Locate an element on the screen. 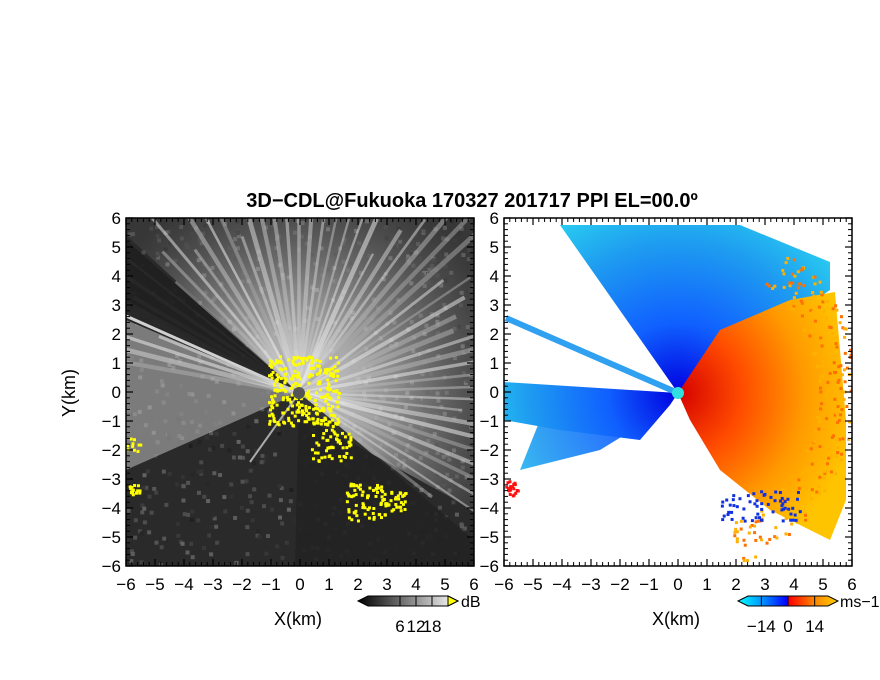  y-tick-label: −3 is located at coordinates (111, 479).